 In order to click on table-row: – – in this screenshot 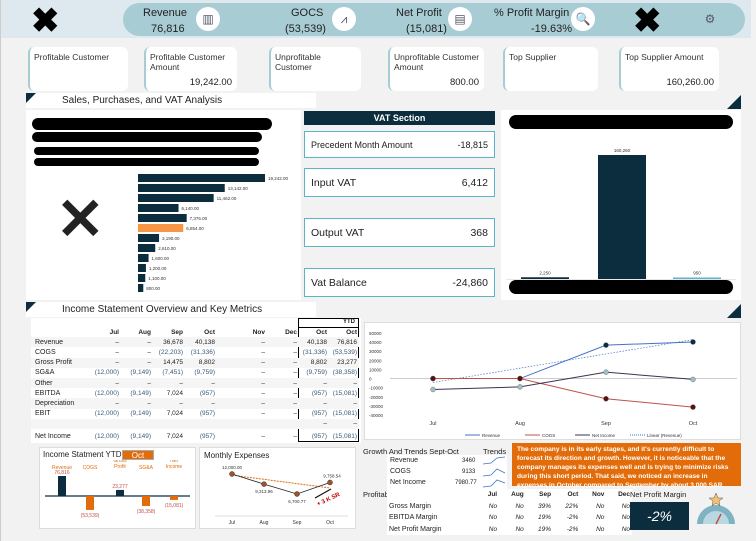, I will do `click(195, 423)`.